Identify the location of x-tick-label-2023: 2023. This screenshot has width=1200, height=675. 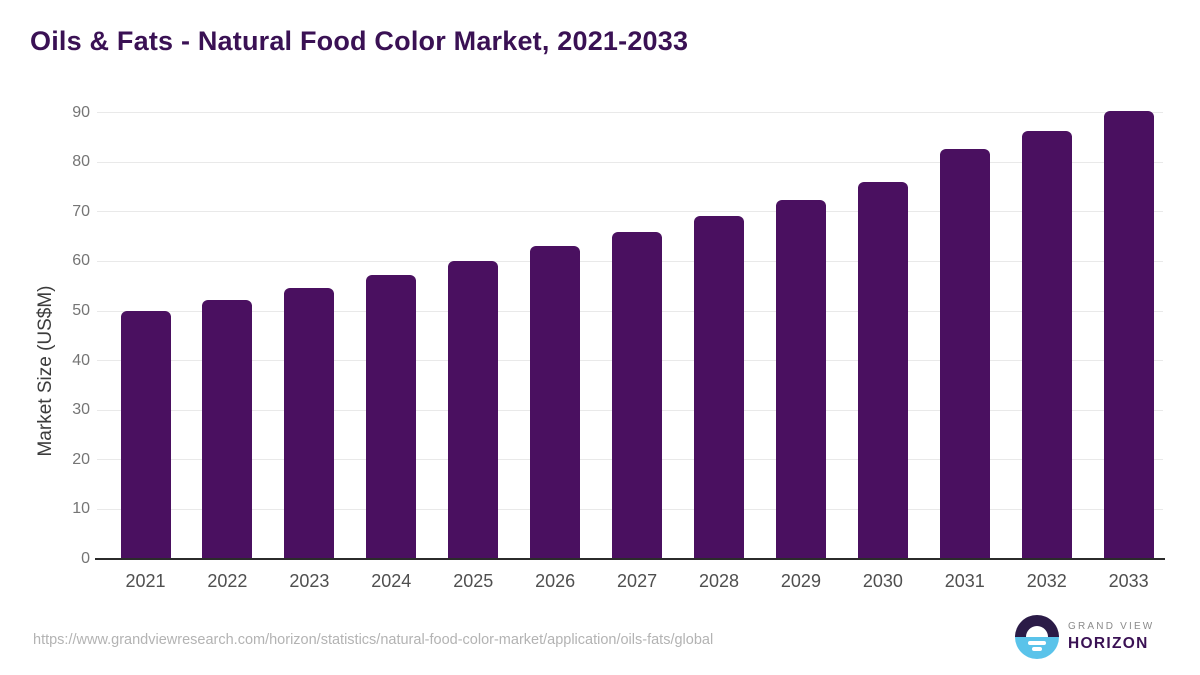
(309, 581).